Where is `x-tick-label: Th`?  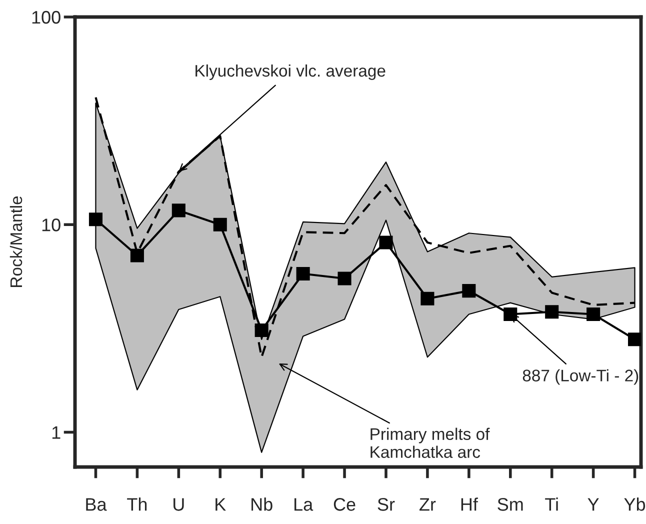
x-tick-label: Th is located at coordinates (137, 504).